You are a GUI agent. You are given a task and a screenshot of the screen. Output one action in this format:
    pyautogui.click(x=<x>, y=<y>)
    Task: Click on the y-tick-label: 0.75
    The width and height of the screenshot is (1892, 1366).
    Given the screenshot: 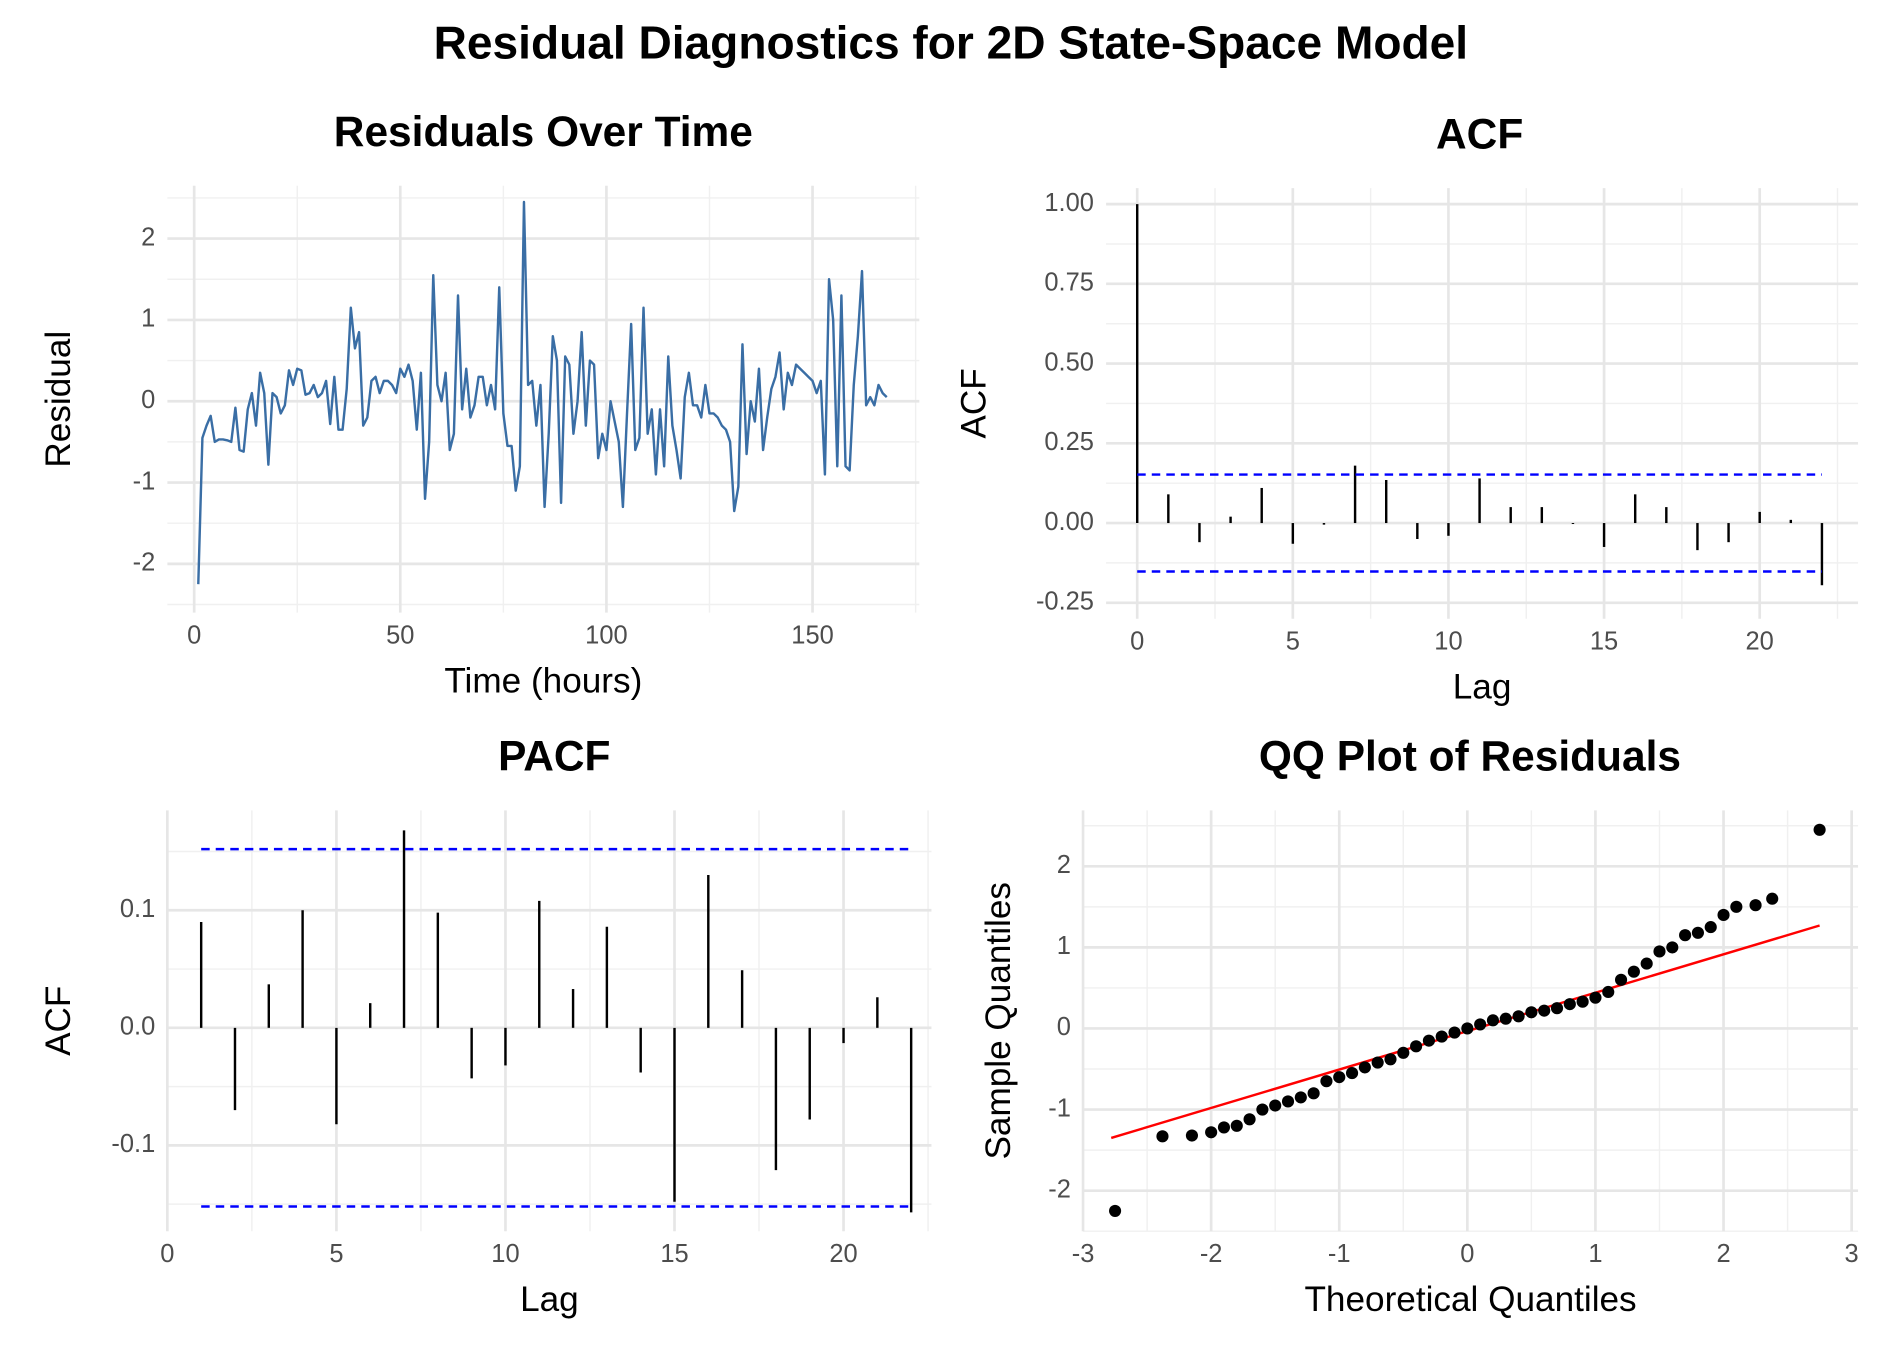 What is the action you would take?
    pyautogui.click(x=1069, y=283)
    